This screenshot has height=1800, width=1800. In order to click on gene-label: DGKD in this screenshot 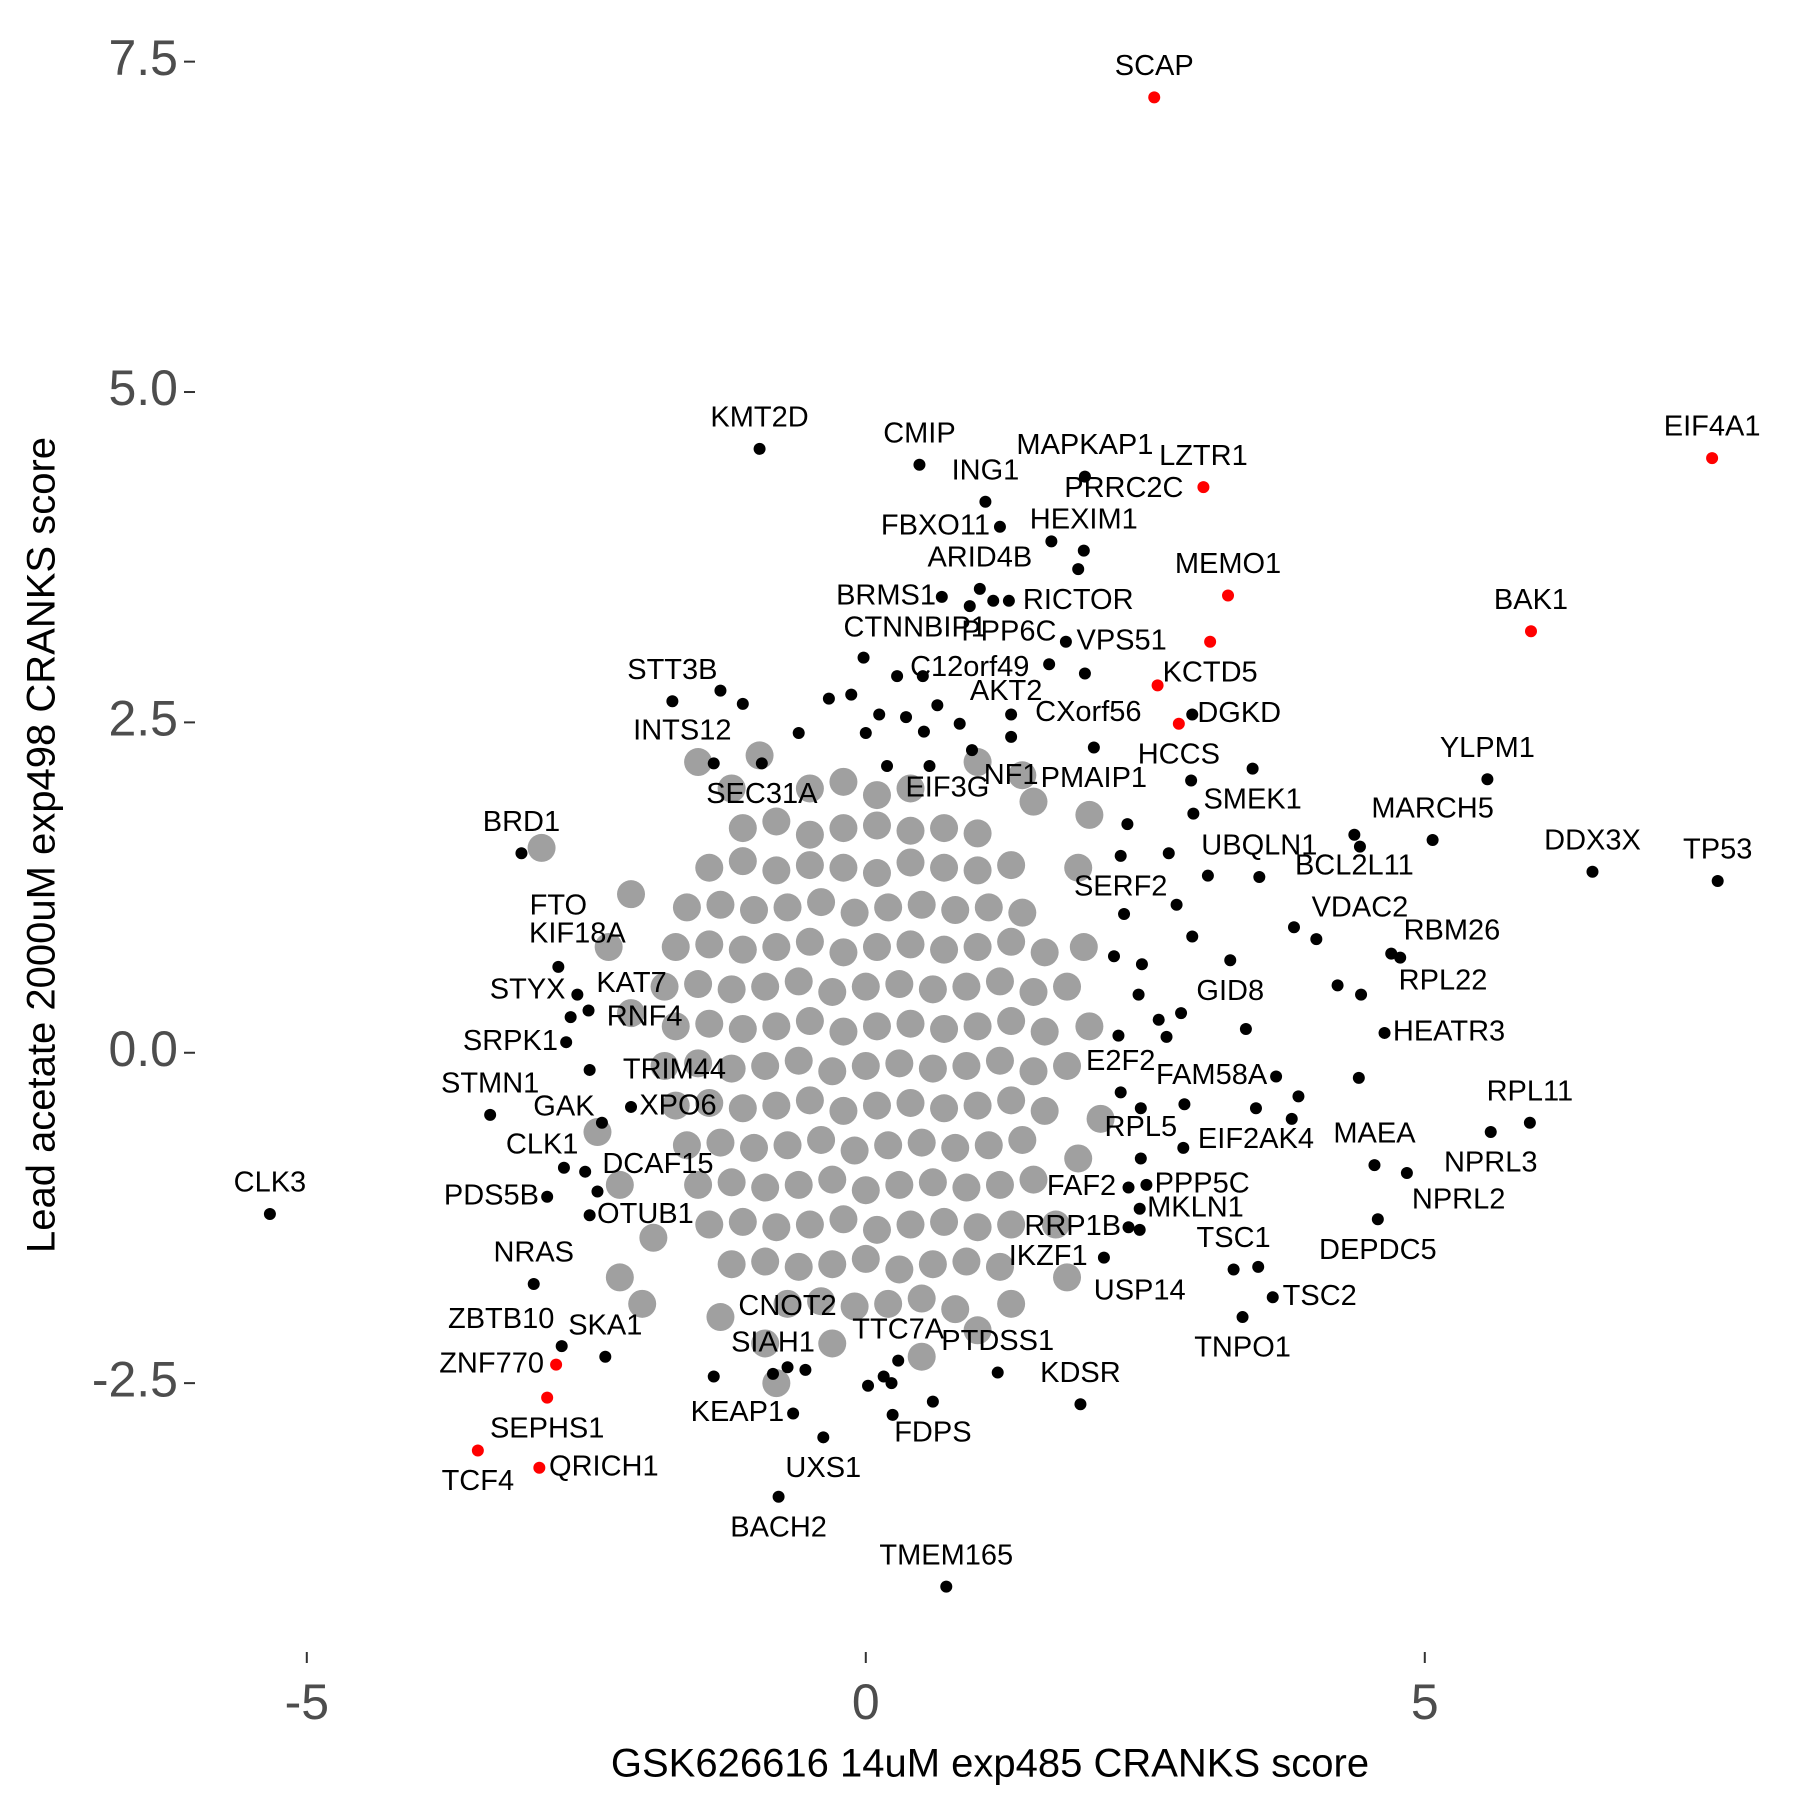, I will do `click(1239, 713)`.